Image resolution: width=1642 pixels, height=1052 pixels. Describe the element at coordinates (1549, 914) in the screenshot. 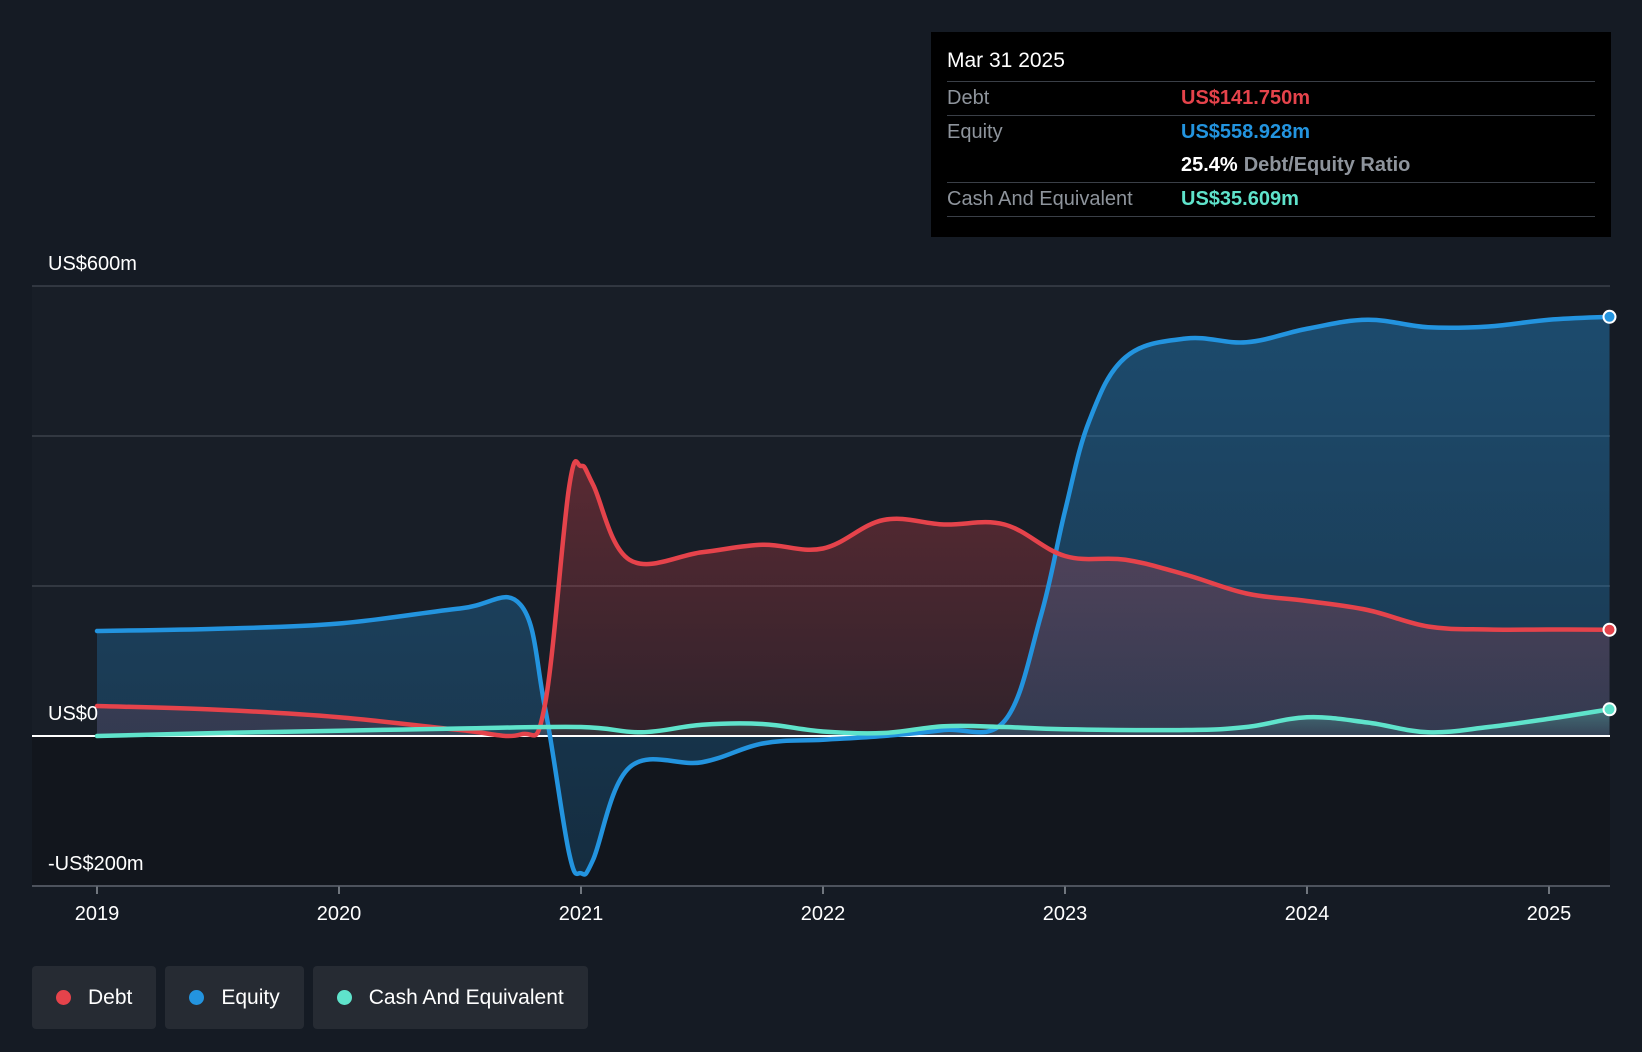

I see `x-tick-label: 2025` at that location.